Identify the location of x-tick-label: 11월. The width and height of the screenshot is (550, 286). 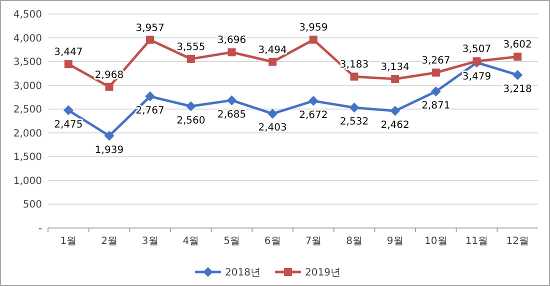
(476, 241).